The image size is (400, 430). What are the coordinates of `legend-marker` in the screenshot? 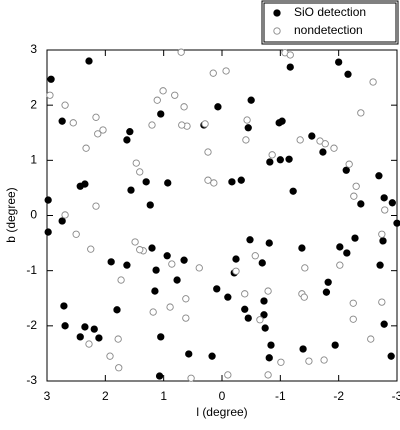 It's located at (277, 31).